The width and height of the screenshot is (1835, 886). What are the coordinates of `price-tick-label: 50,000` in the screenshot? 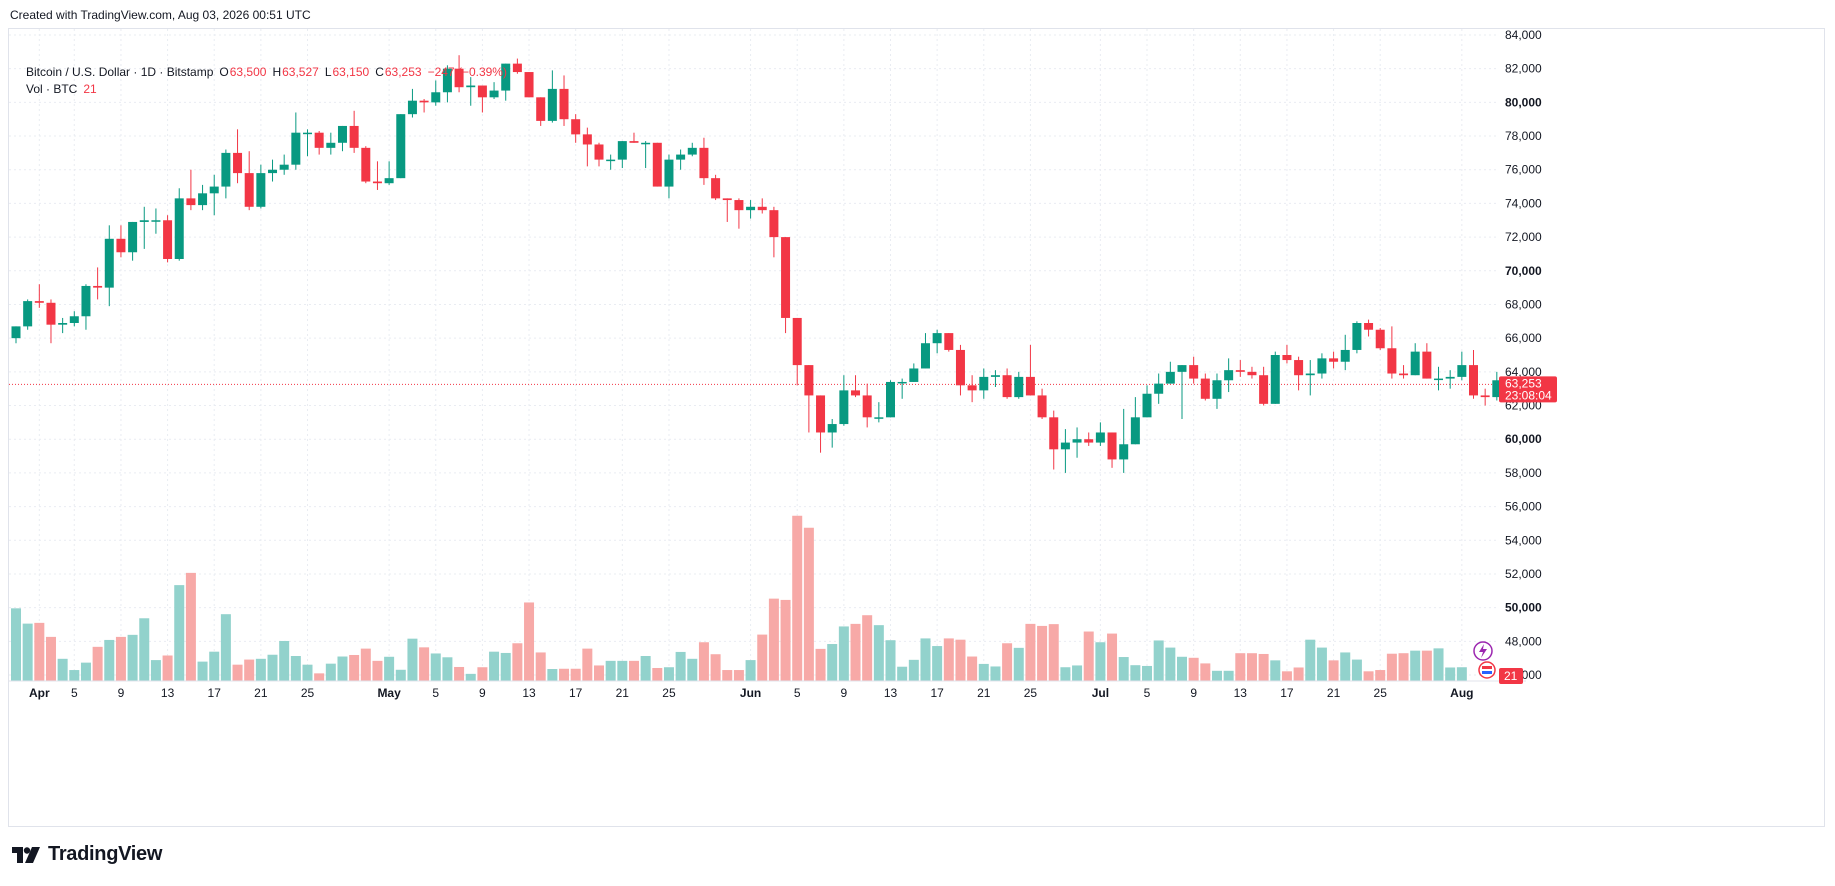 It's located at (1523, 608).